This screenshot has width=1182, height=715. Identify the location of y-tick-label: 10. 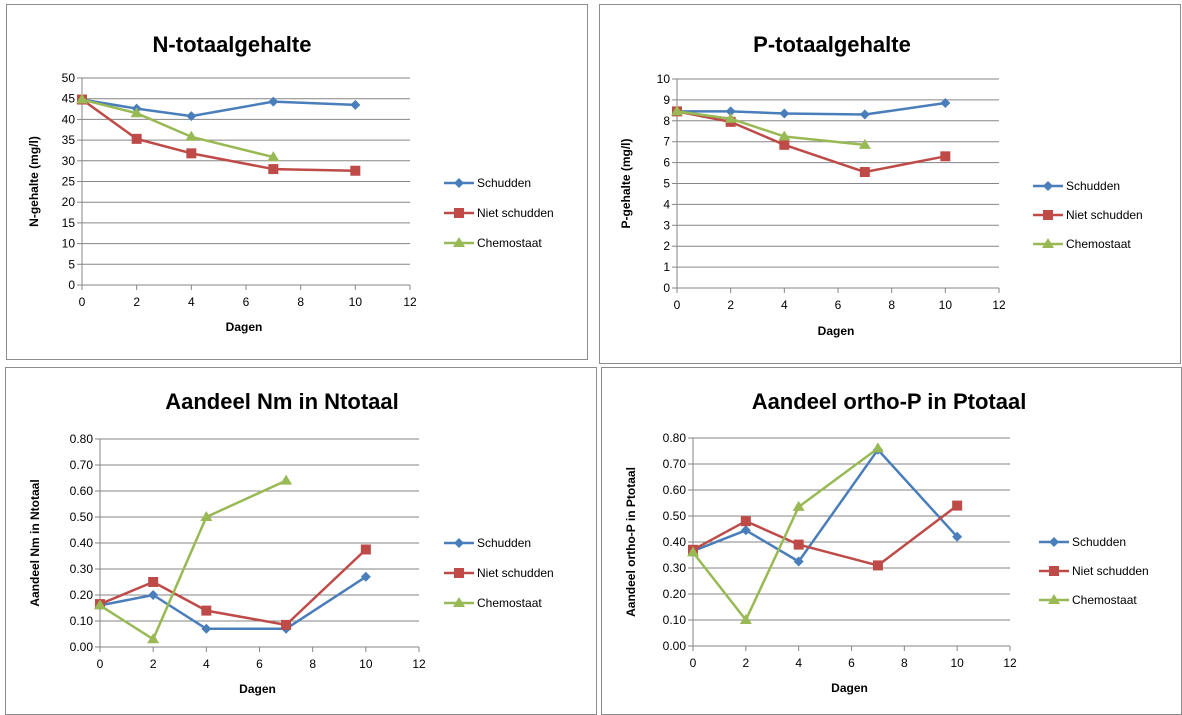
(664, 79).